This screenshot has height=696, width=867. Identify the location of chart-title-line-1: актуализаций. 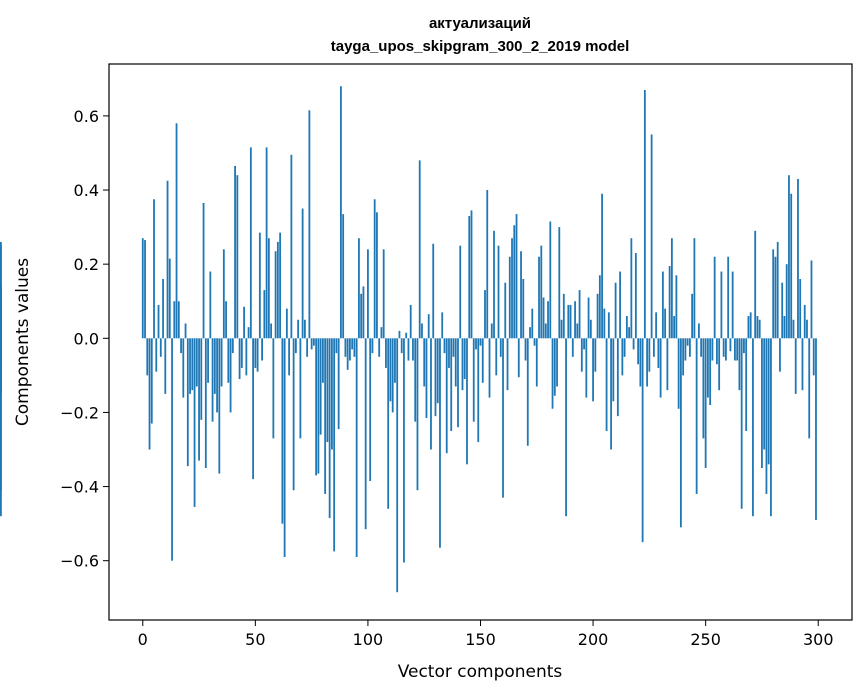
(480, 23).